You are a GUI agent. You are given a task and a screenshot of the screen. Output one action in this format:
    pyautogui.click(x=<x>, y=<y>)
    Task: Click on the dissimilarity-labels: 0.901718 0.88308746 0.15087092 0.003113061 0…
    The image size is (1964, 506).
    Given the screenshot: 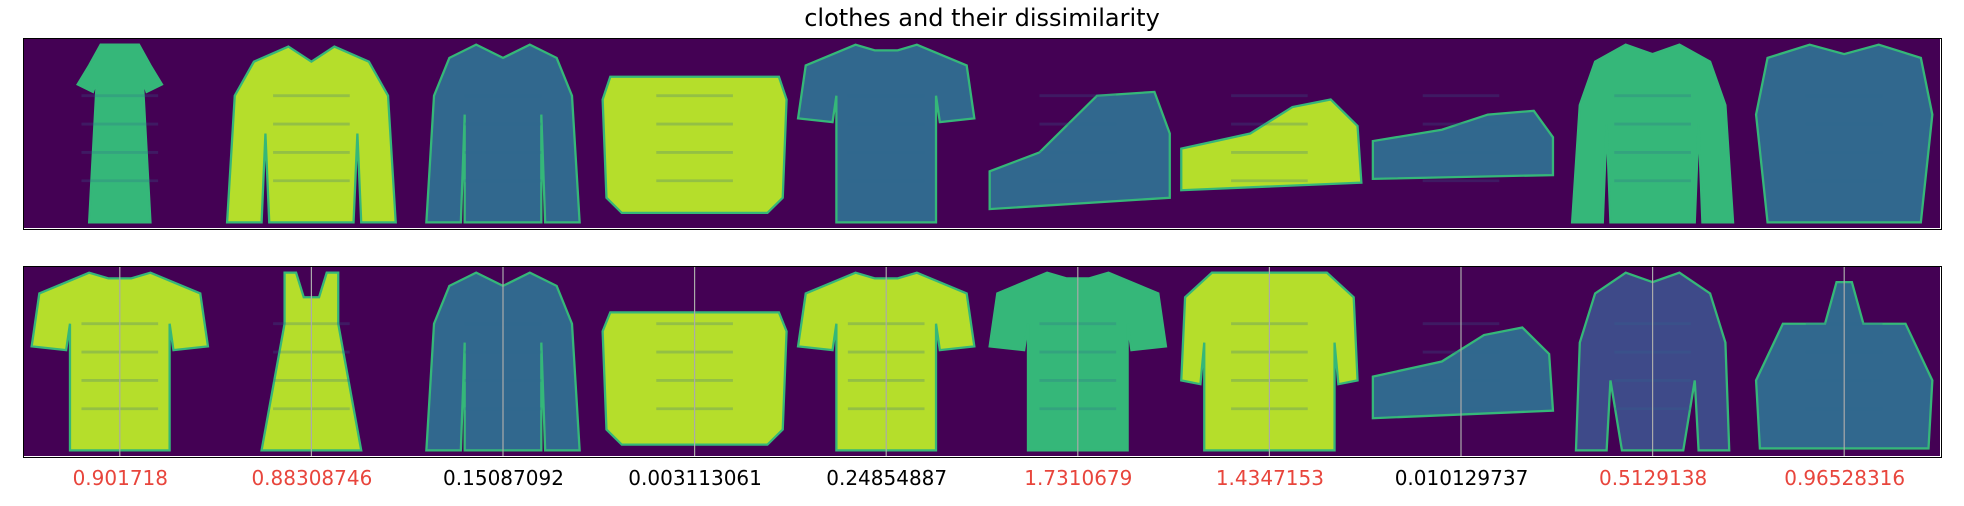 What is the action you would take?
    pyautogui.click(x=982, y=481)
    